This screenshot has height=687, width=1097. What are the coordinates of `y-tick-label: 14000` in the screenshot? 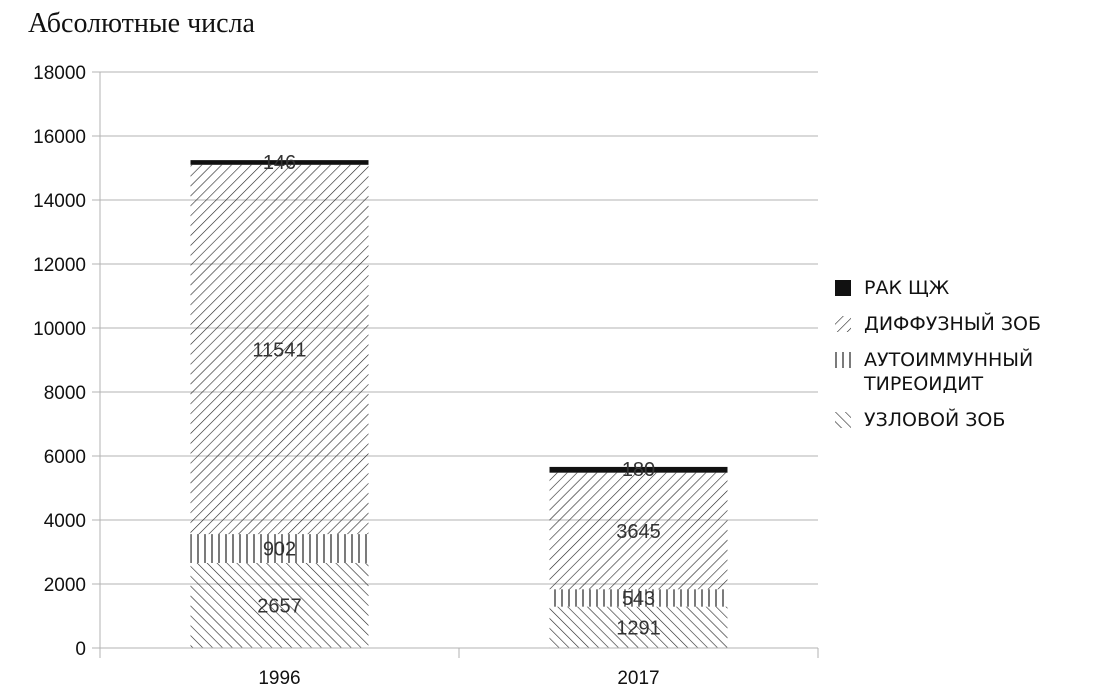 It's located at (59, 201).